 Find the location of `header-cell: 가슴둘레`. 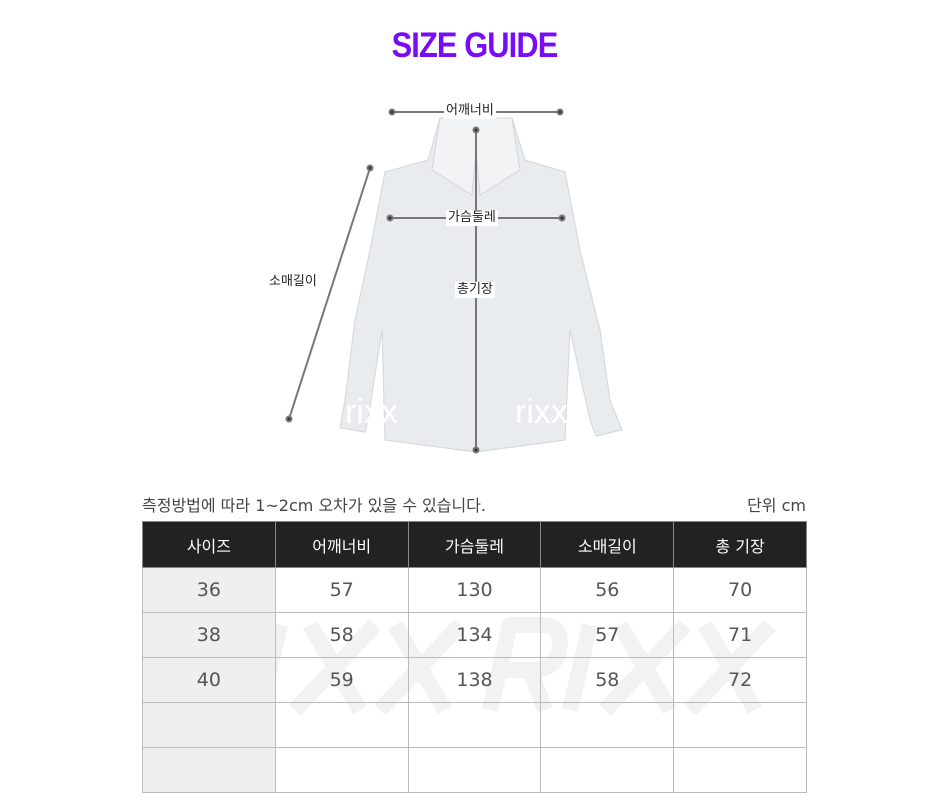

header-cell: 가슴둘레 is located at coordinates (474, 544).